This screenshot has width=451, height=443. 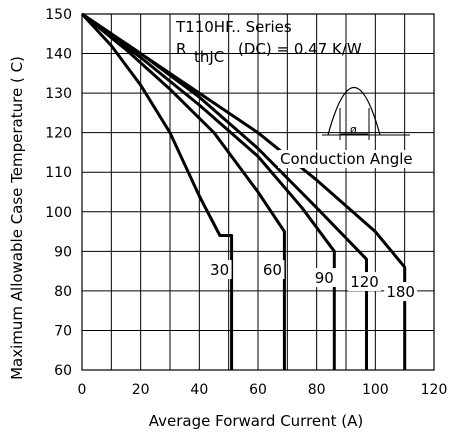 What do you see at coordinates (233, 27) in the screenshot?
I see `series-title: T110HF.. Series` at bounding box center [233, 27].